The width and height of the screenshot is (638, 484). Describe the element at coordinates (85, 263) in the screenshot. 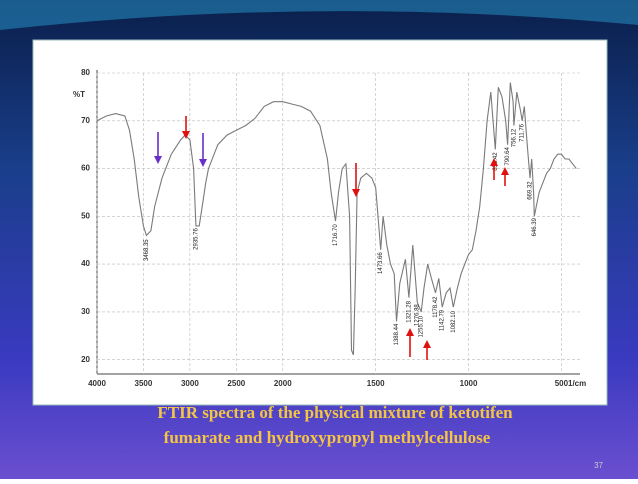

I see `y-tick-label: 40` at that location.